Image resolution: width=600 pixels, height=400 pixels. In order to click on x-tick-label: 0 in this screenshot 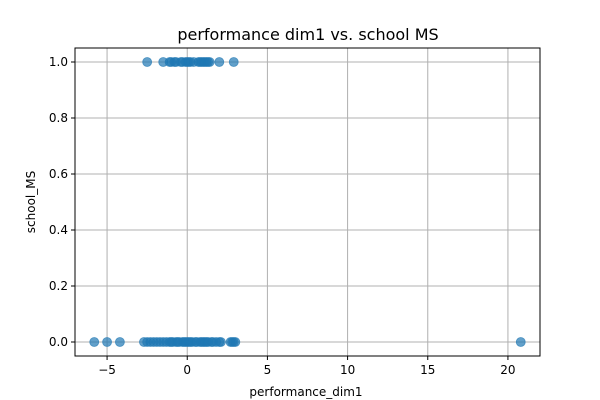, I will do `click(187, 370)`.